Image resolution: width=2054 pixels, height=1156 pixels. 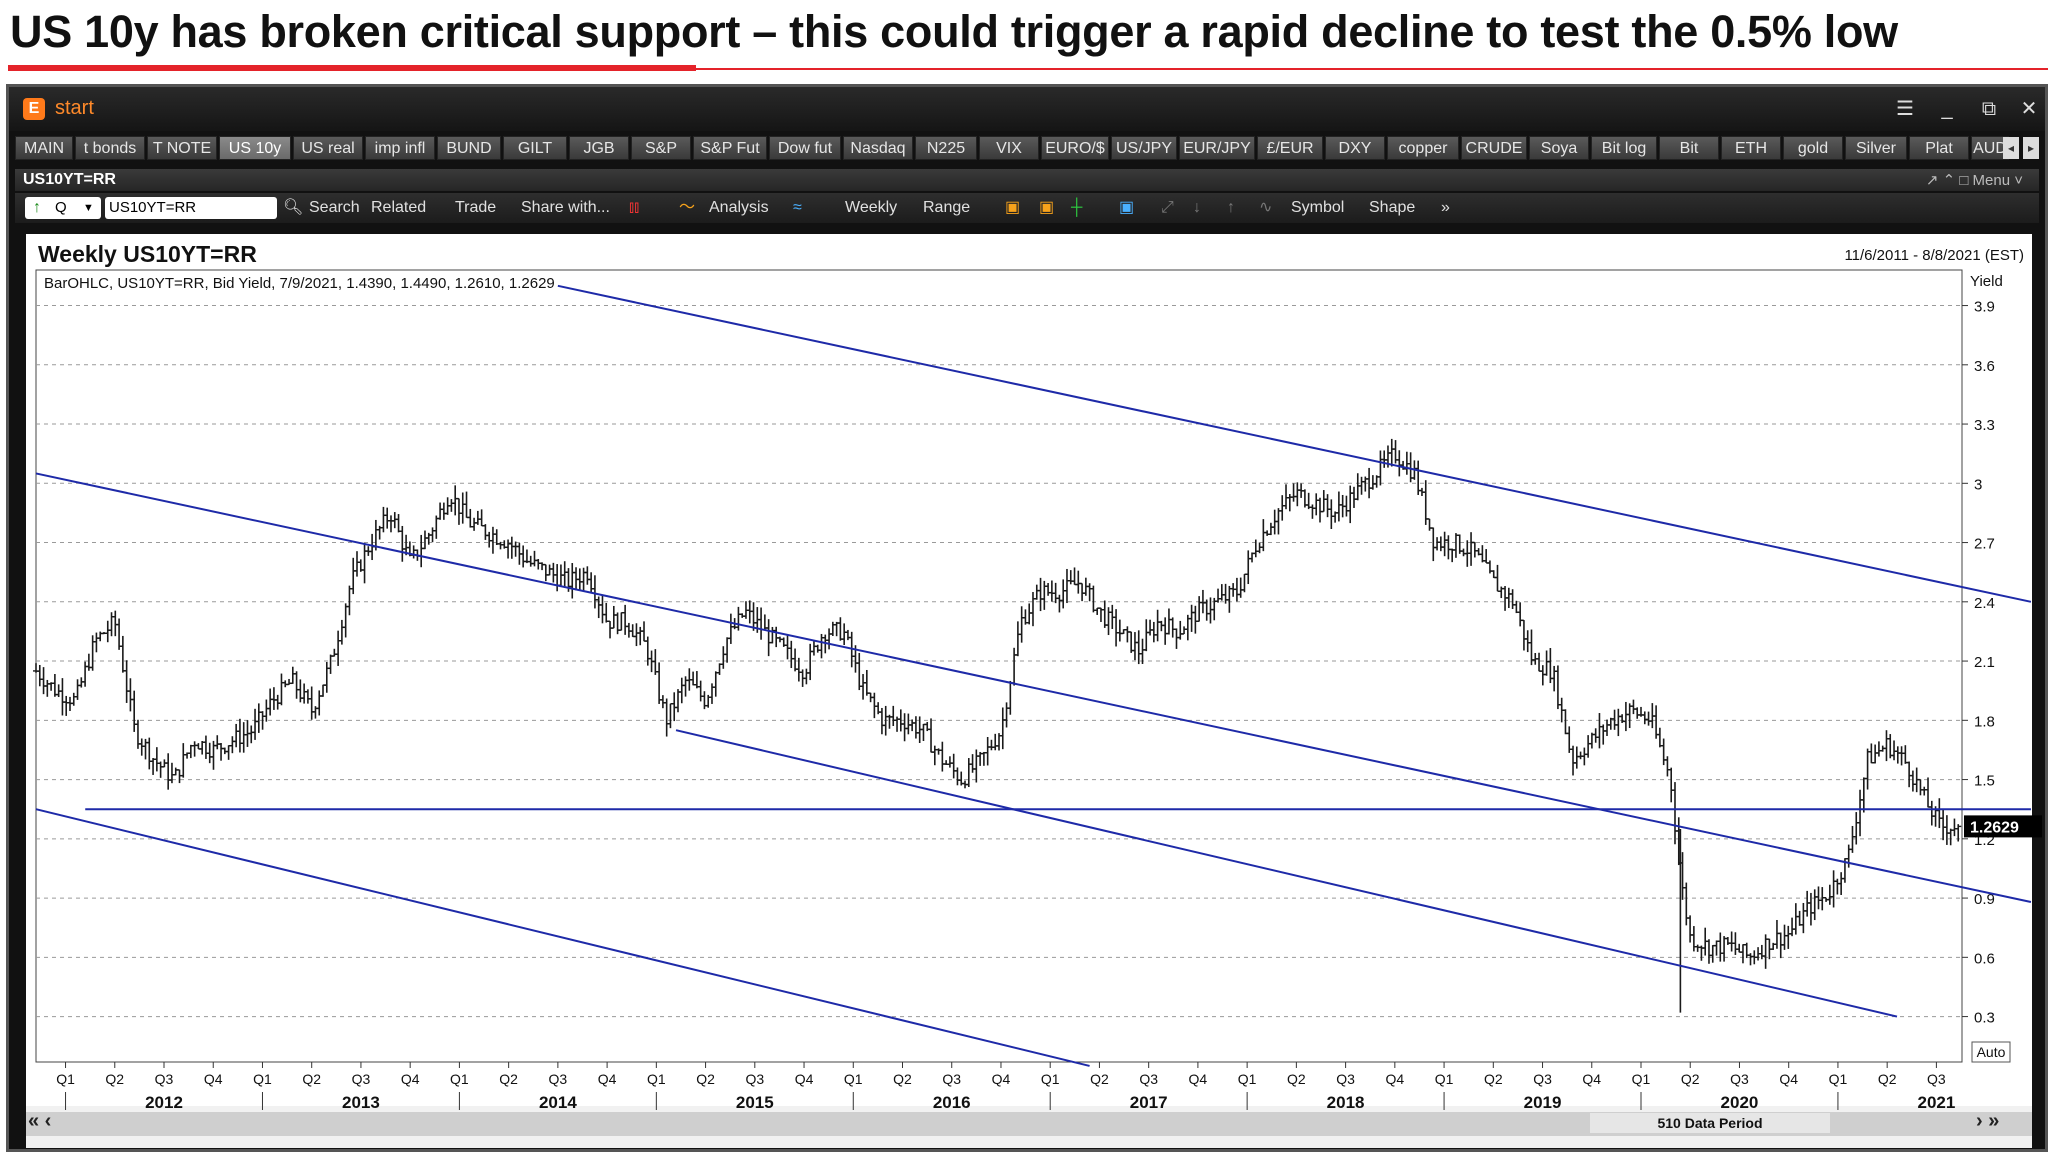 What do you see at coordinates (34, 109) in the screenshot?
I see `app-logo-icon: E` at bounding box center [34, 109].